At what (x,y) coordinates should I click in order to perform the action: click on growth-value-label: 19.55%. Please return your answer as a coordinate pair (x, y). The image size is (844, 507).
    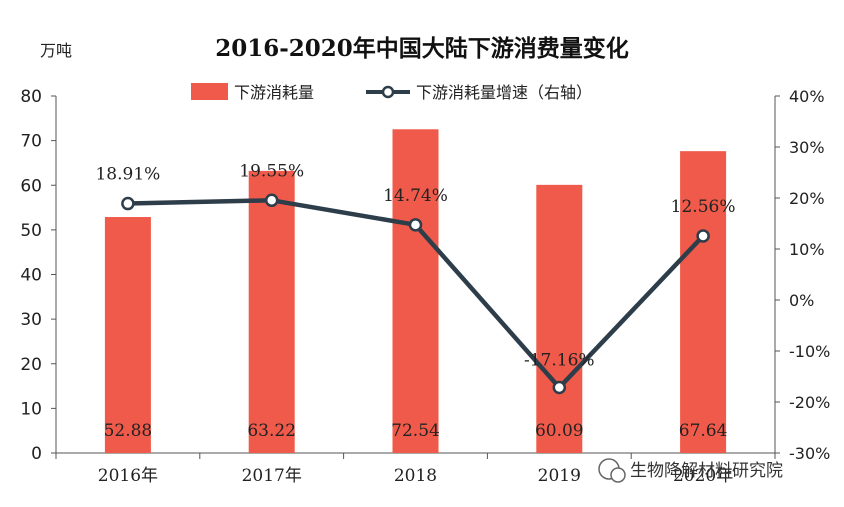
    Looking at the image, I should click on (271, 171).